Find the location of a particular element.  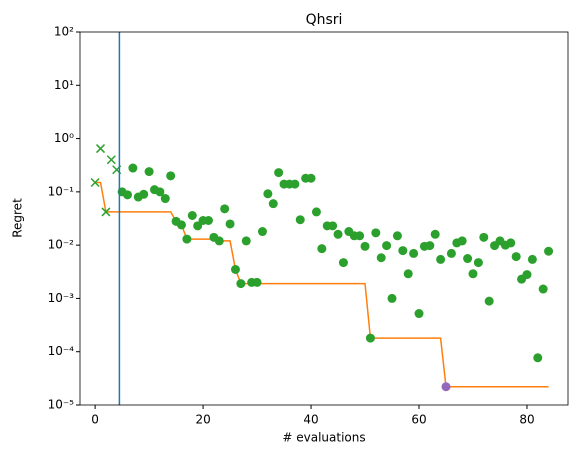

y-tick-label: 10⁻⁴ is located at coordinates (61, 351).